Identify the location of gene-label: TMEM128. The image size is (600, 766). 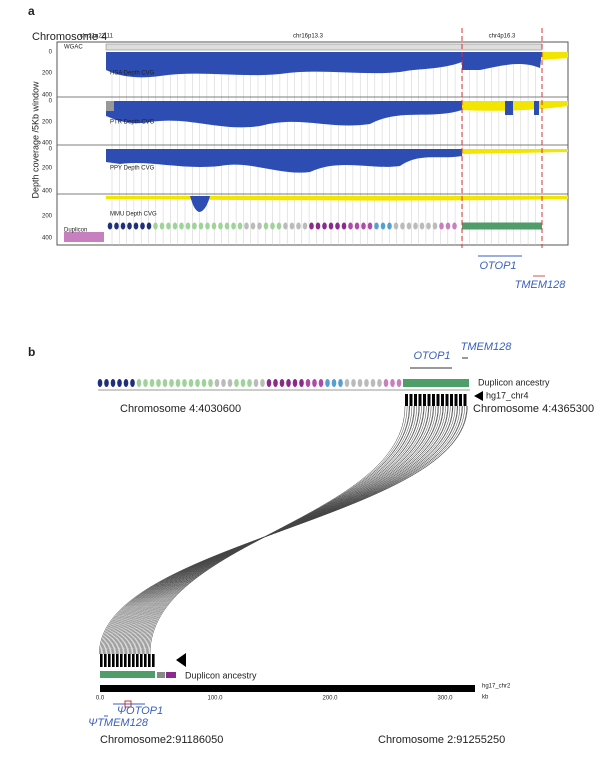
(487, 347).